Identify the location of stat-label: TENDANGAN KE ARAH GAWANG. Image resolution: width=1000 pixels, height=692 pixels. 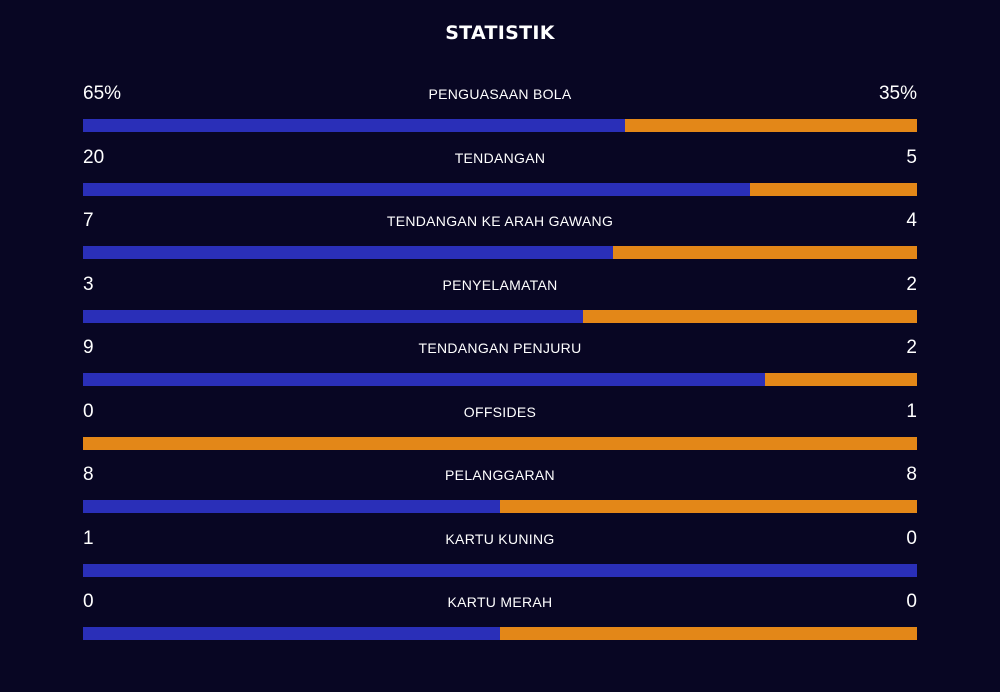
(500, 221).